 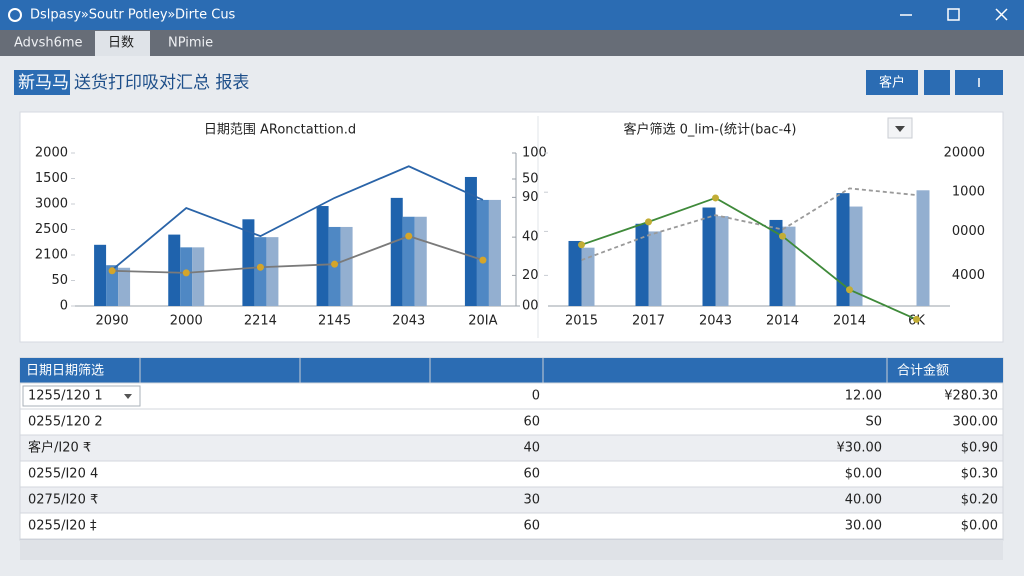 I want to click on table-header, so click(x=511, y=370).